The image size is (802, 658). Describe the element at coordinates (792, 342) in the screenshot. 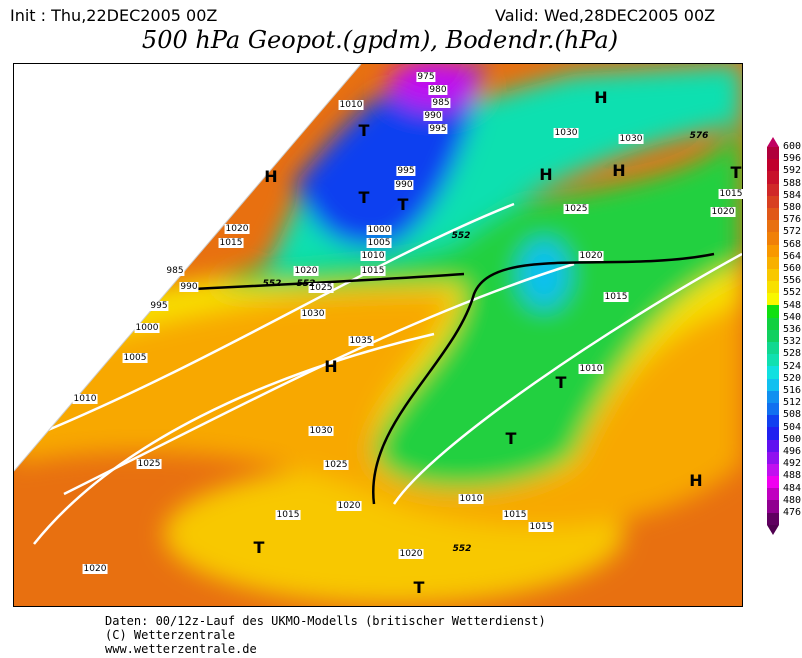

I see `colorbar-tick-label: 532` at that location.